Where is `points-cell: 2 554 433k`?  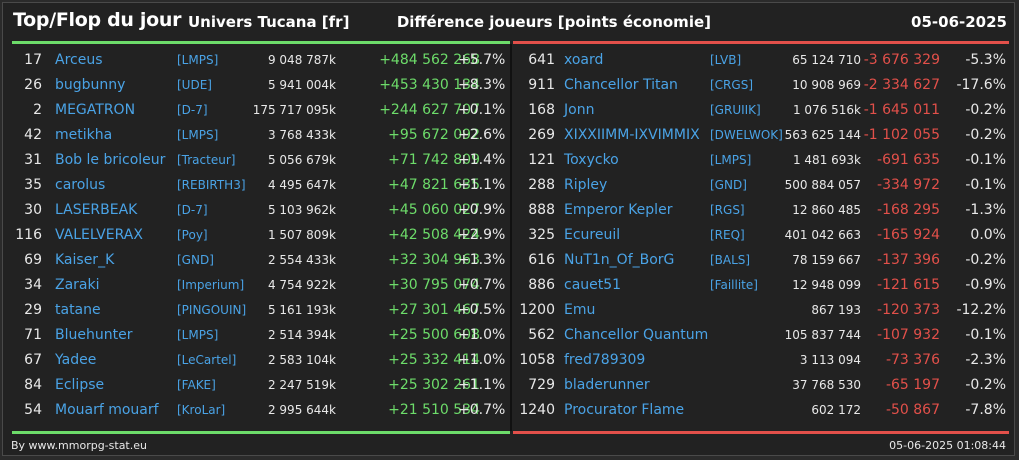 points-cell: 2 554 433k is located at coordinates (301, 260).